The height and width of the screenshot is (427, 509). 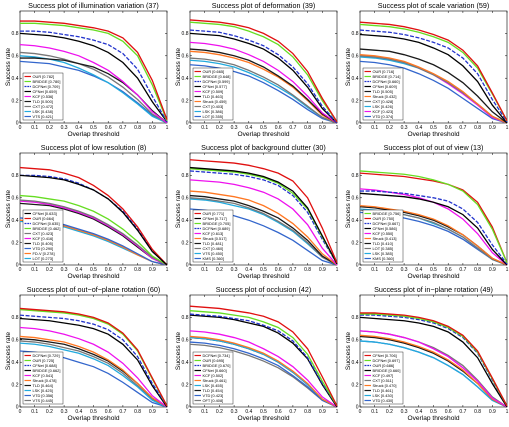 I want to click on legend-entry: TLD [0.464], so click(x=43, y=385).